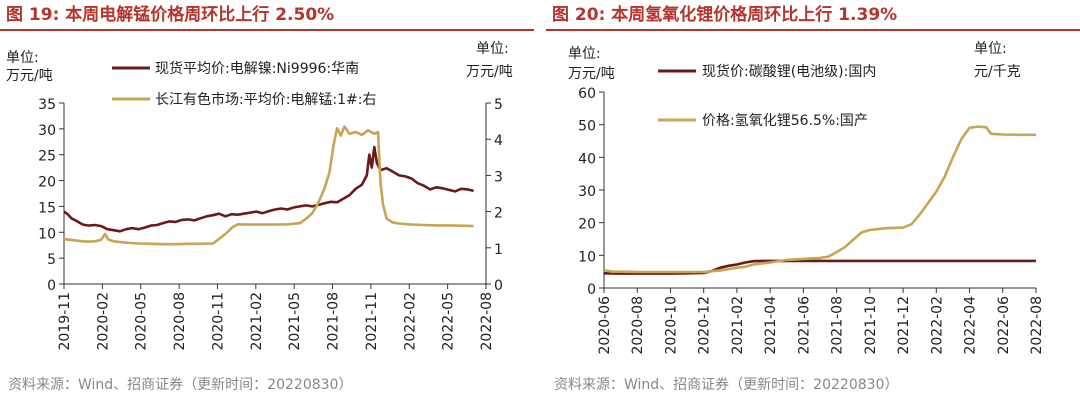 The width and height of the screenshot is (1080, 405). Describe the element at coordinates (47, 208) in the screenshot. I see `y-tick-label-left: 15` at that location.